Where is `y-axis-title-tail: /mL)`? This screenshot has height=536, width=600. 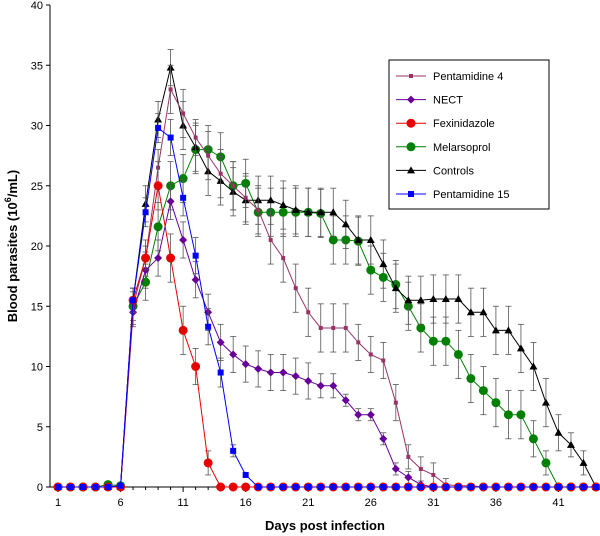 y-axis-title-tail: /mL) is located at coordinates (12, 183).